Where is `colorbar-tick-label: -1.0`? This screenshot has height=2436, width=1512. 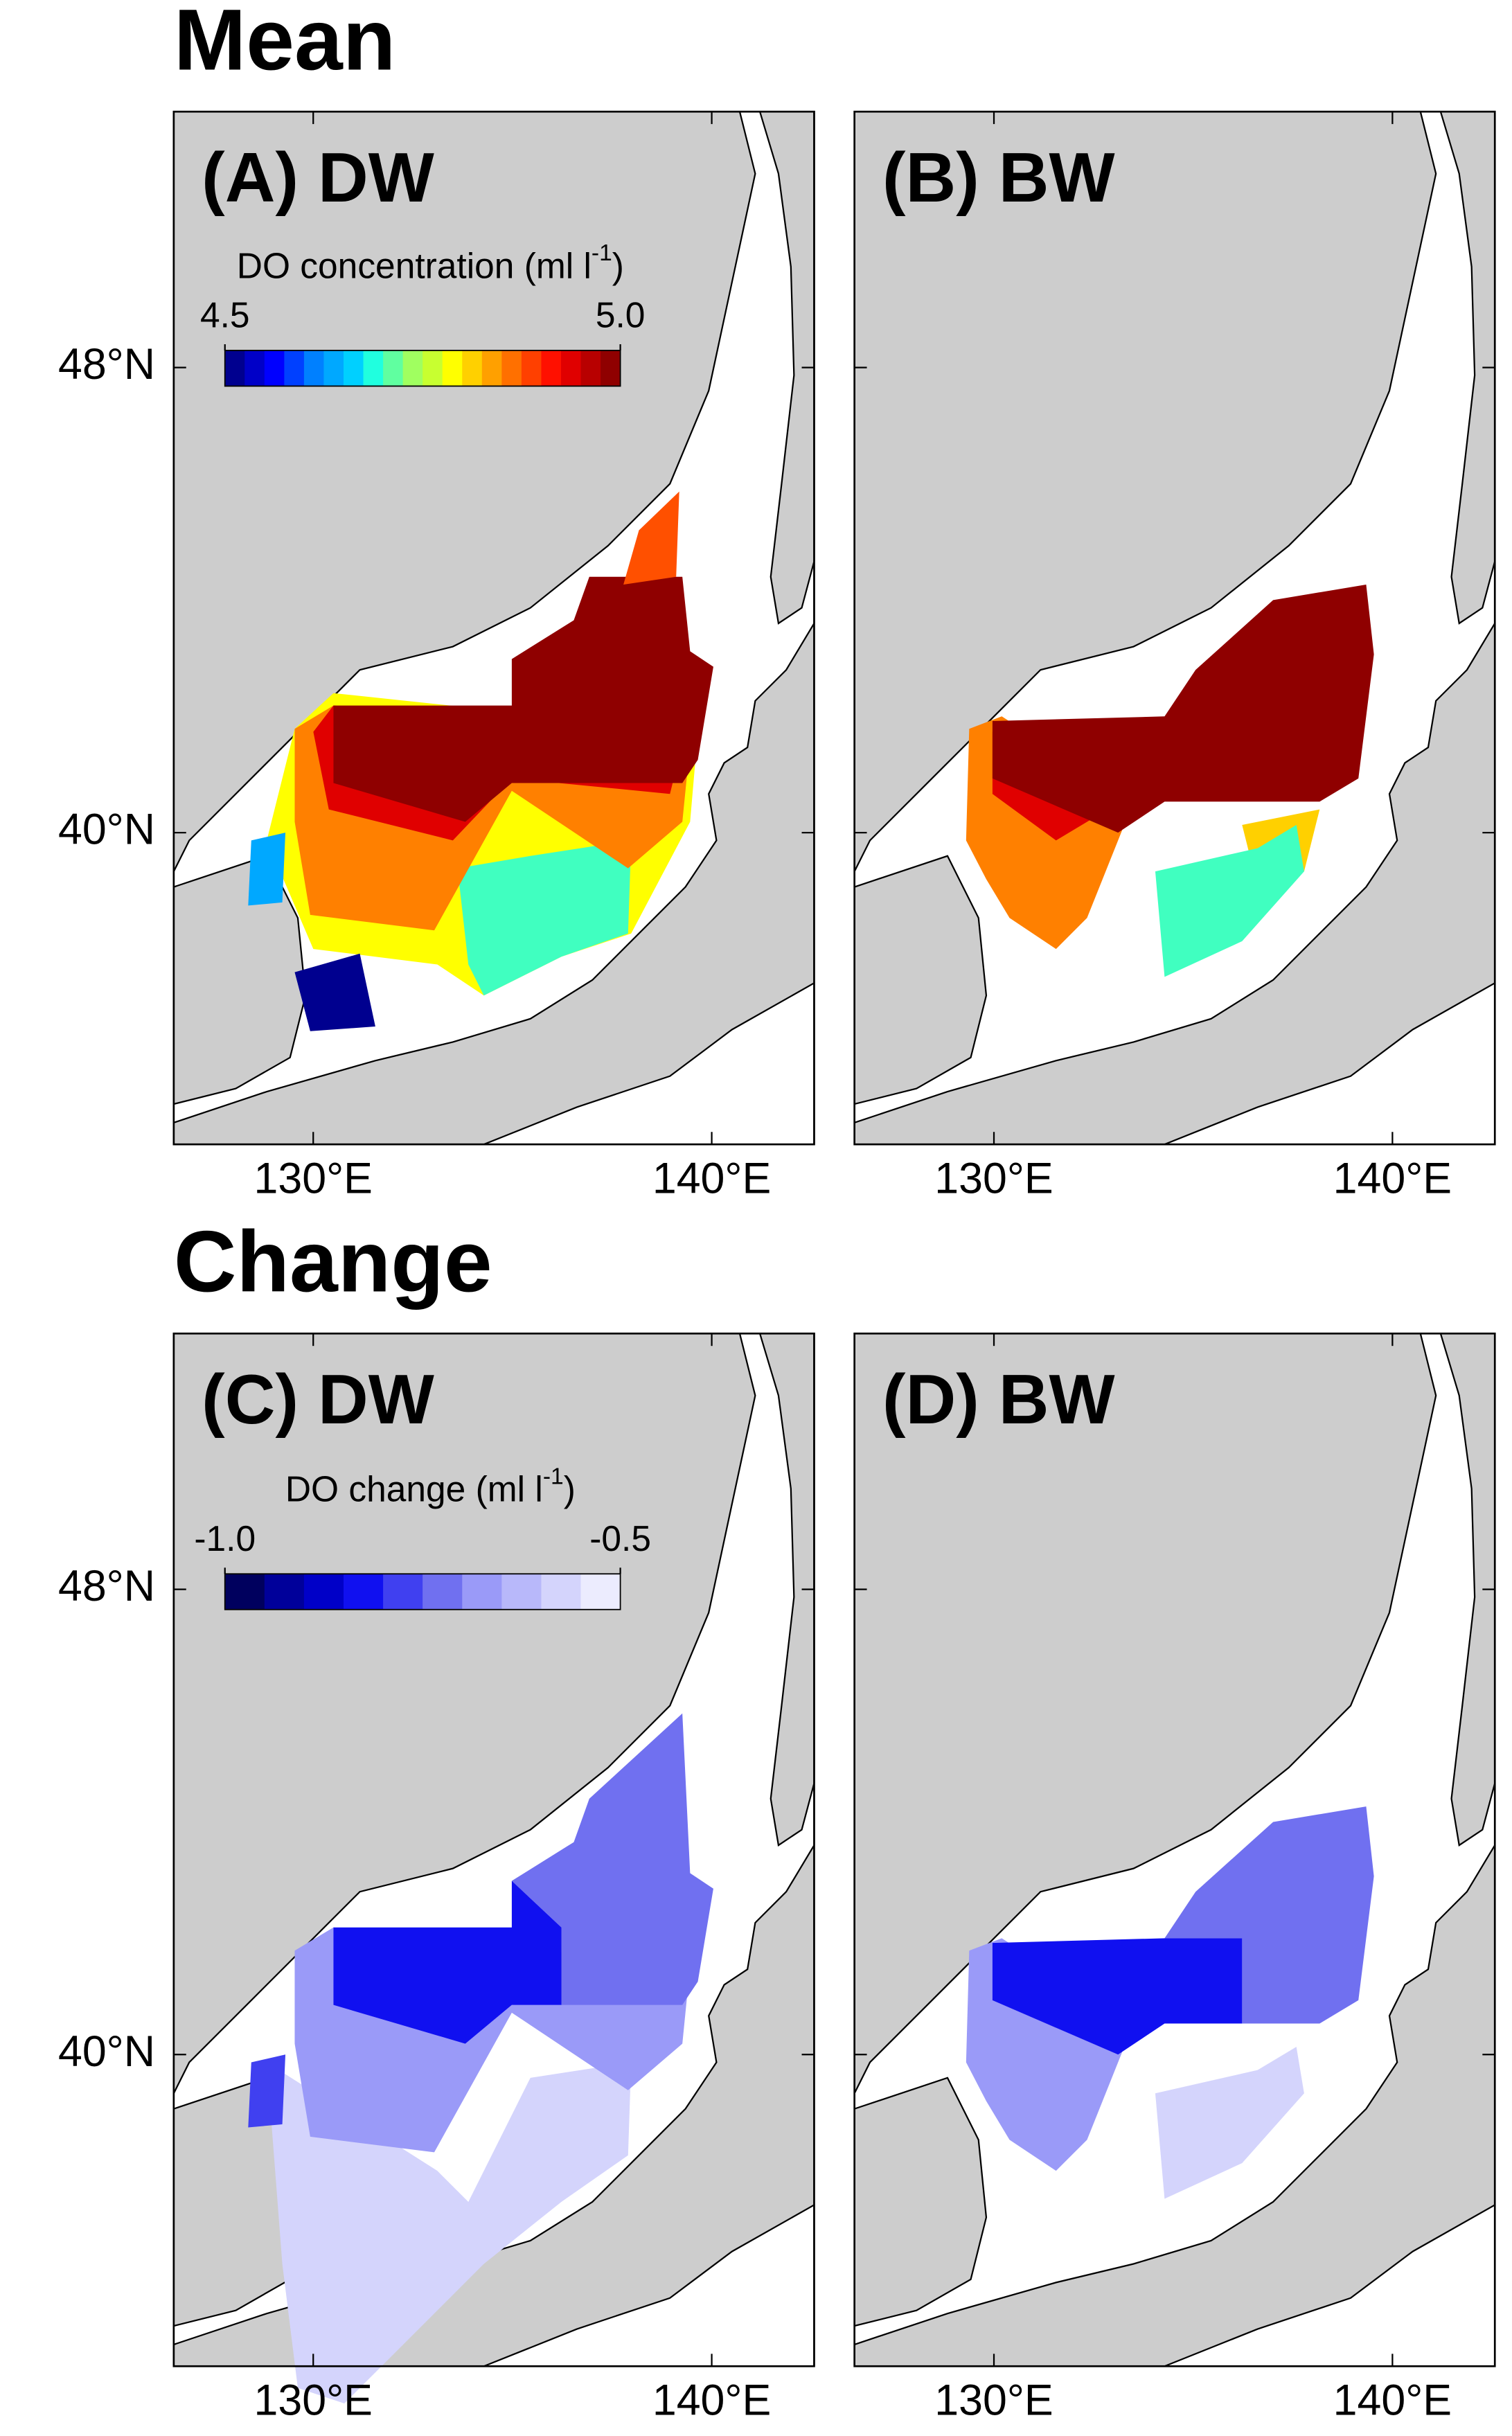 colorbar-tick-label: -1.0 is located at coordinates (225, 1538).